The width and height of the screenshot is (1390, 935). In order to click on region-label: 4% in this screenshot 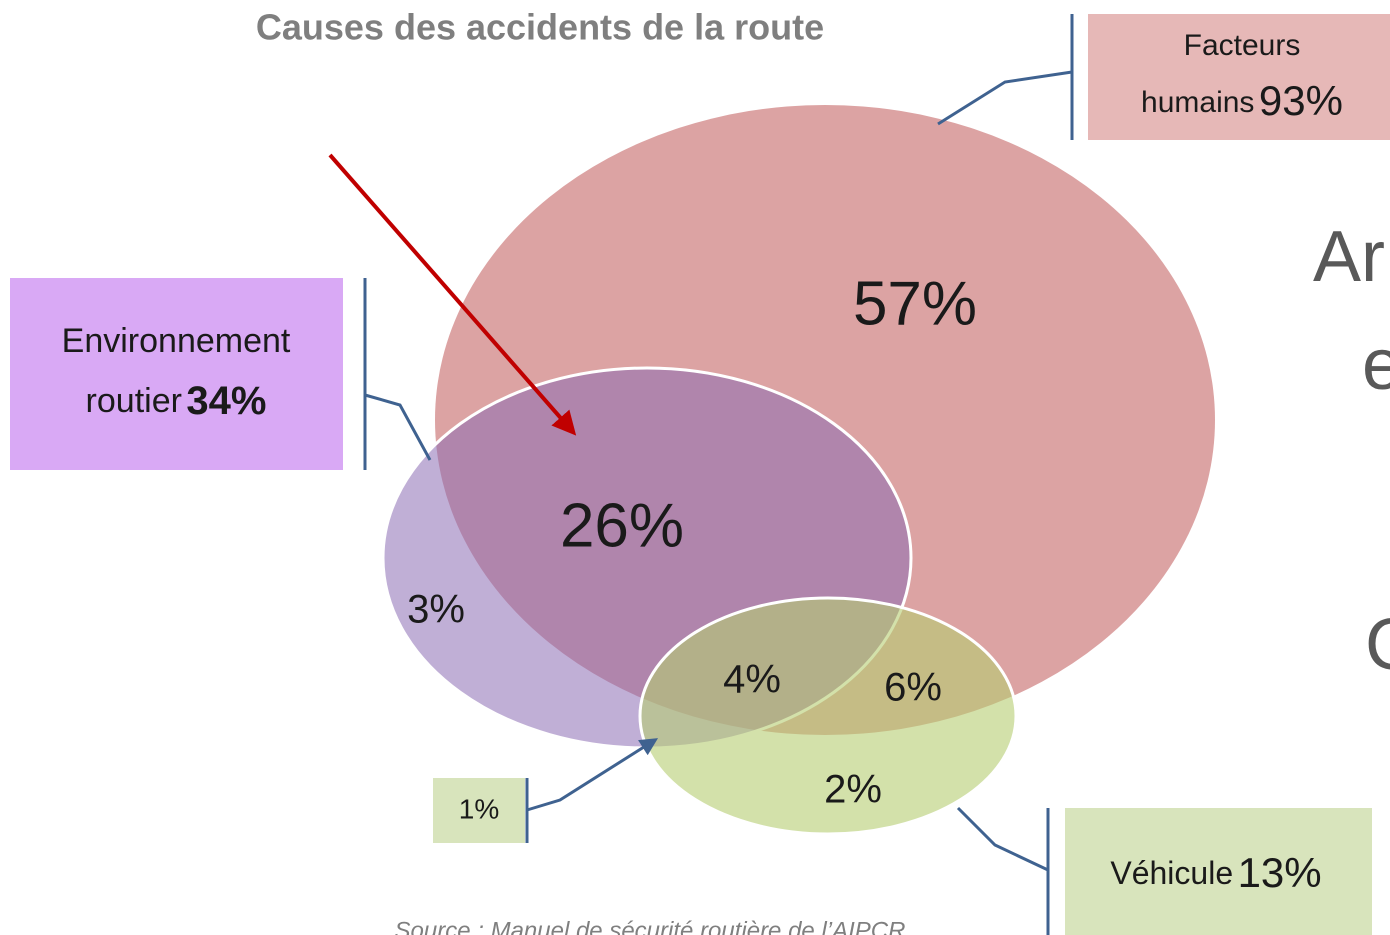, I will do `click(752, 680)`.